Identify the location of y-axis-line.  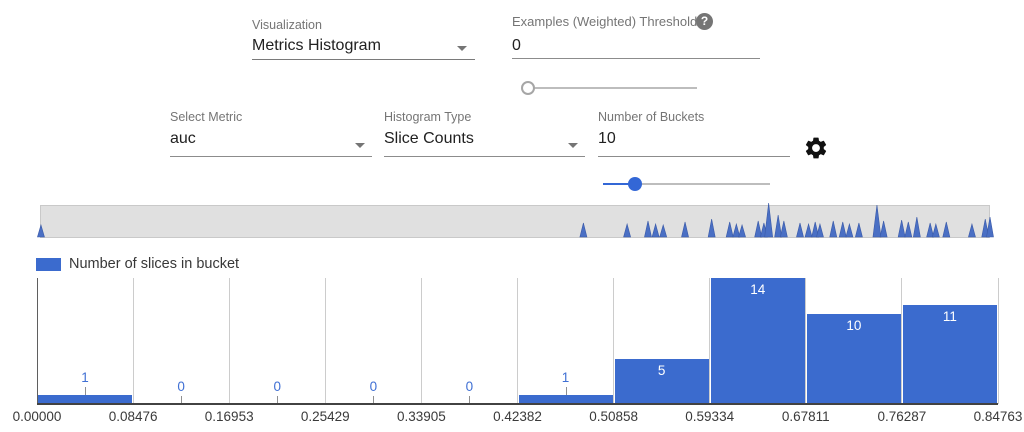
(37, 341).